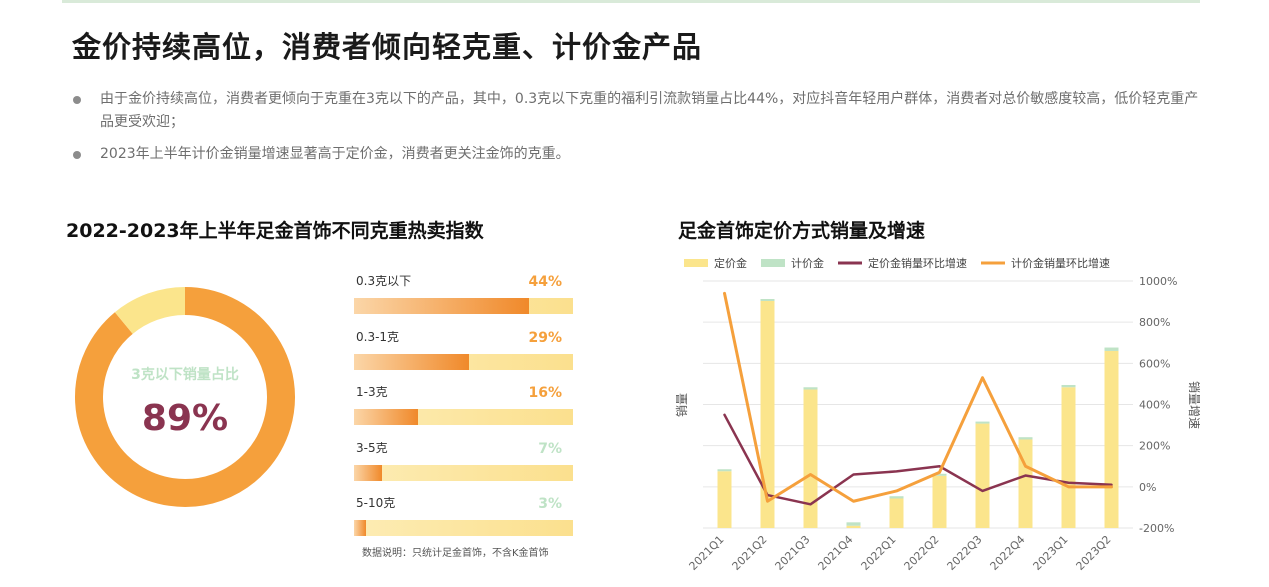 The height and width of the screenshot is (587, 1269). I want to click on weight-bar-row: 1-3克 16%, so click(464, 407).